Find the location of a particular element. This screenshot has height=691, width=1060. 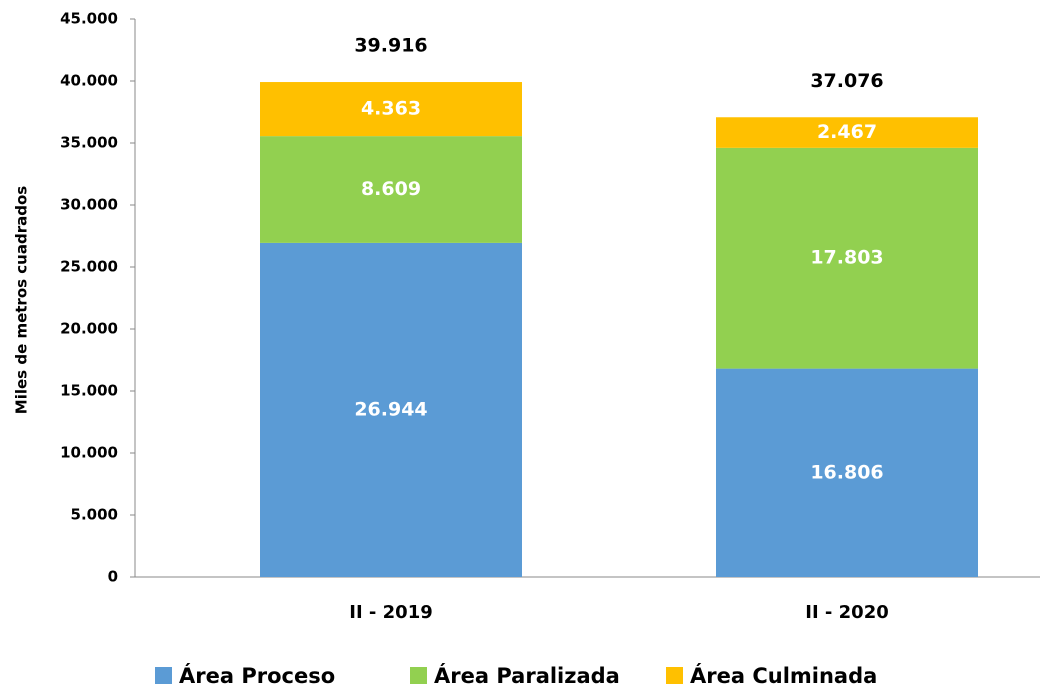

y-tick-label: 5.000 is located at coordinates (94, 515).